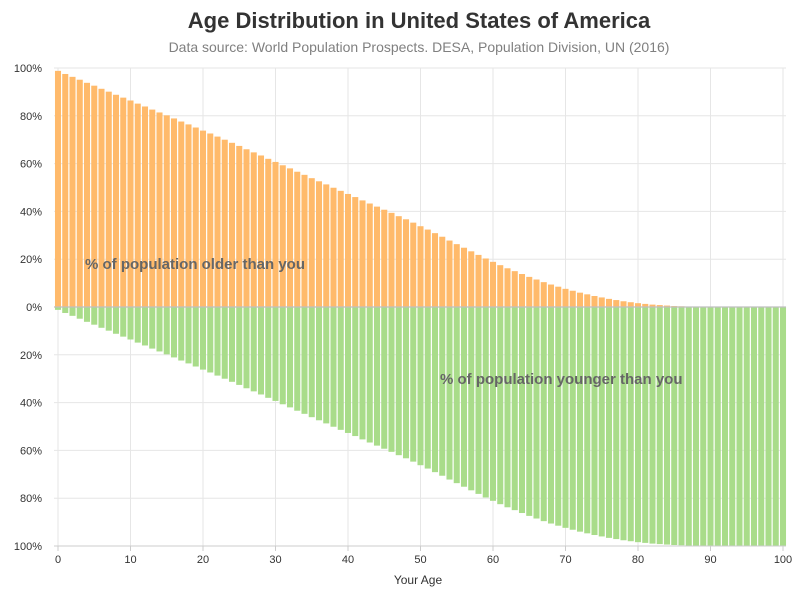 This screenshot has width=800, height=600. Describe the element at coordinates (28, 547) in the screenshot. I see `y-tick-label: 100%` at that location.